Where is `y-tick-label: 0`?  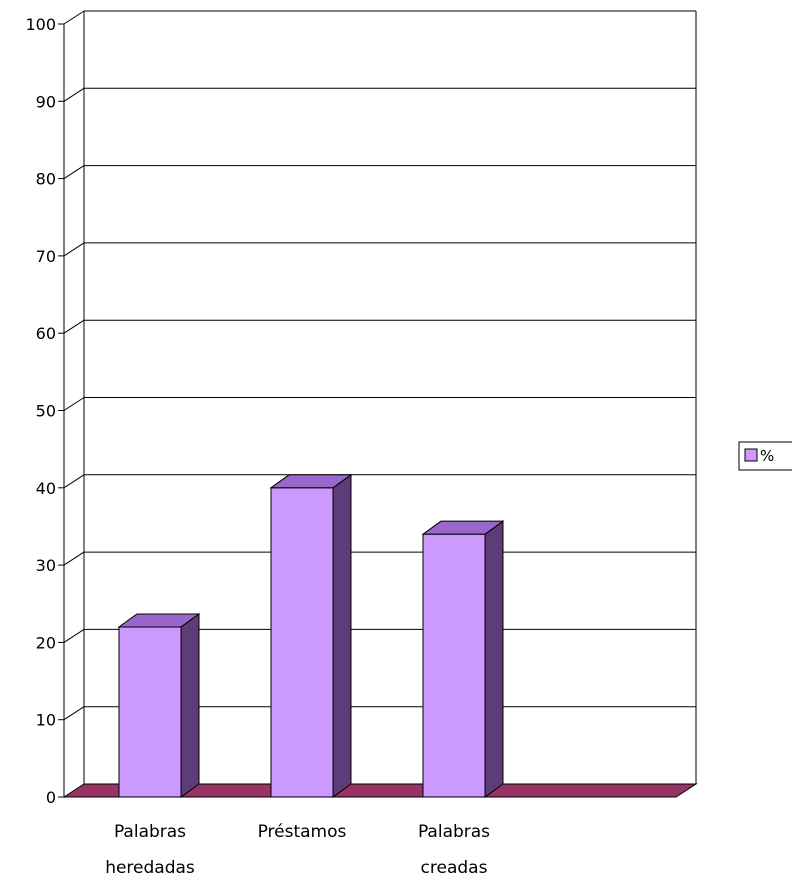
y-tick-label: 0 is located at coordinates (51, 797).